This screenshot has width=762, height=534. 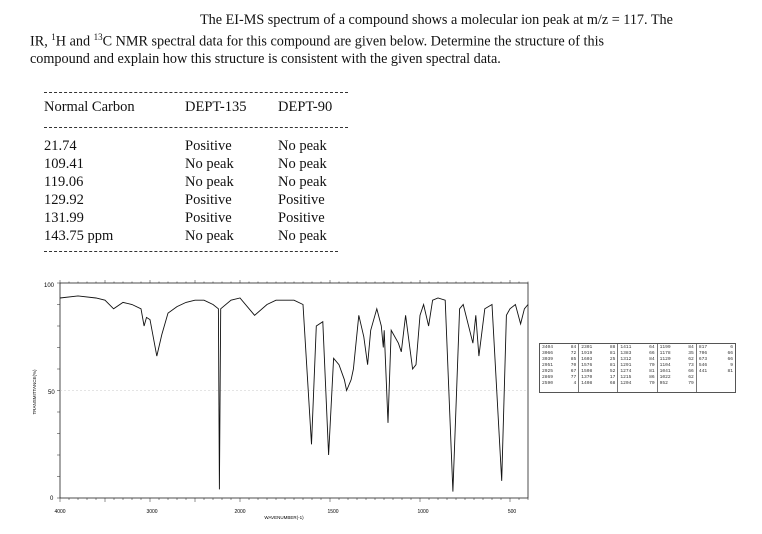 What do you see at coordinates (196, 127) in the screenshot?
I see `table-rule-mid` at bounding box center [196, 127].